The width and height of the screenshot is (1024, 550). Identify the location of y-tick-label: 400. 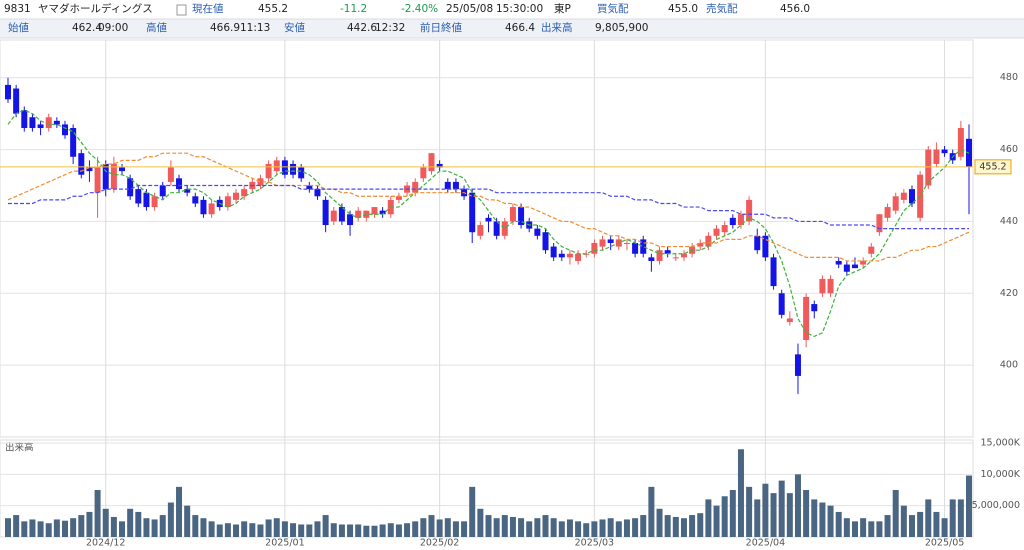
(1009, 365).